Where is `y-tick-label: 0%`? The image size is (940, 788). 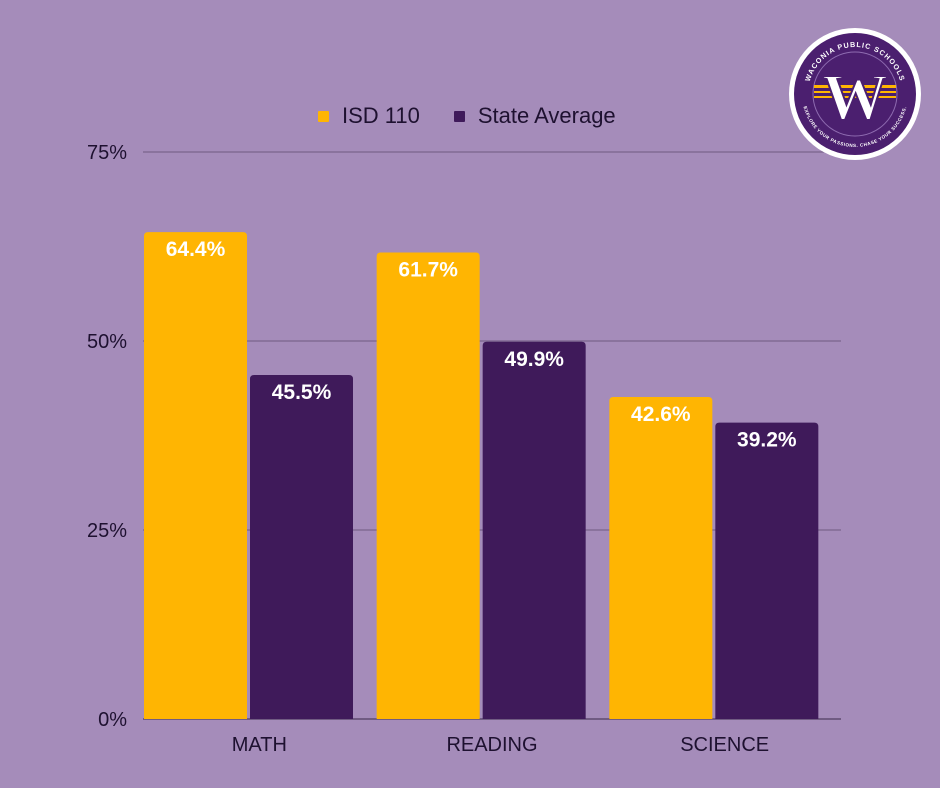
y-tick-label: 0% is located at coordinates (112, 720).